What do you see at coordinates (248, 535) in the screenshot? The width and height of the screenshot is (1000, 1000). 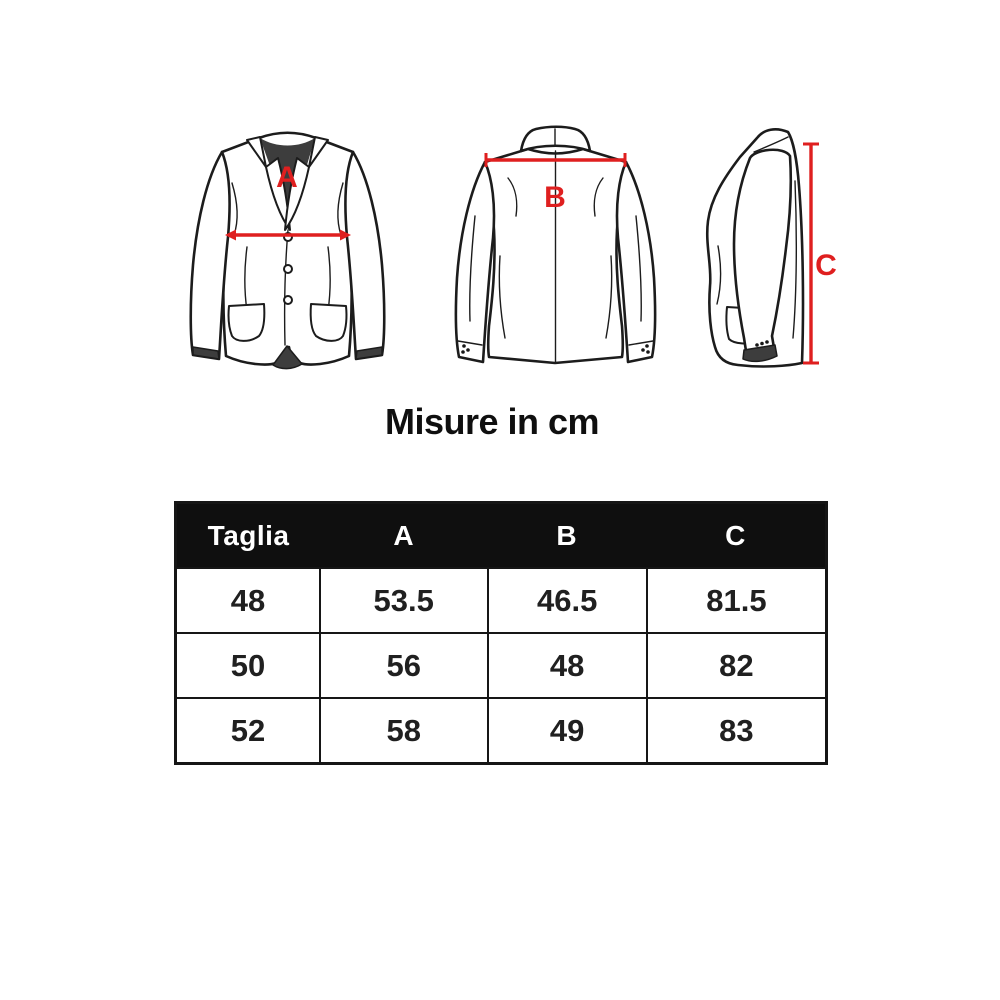 I see `table-header-cell: Taglia` at bounding box center [248, 535].